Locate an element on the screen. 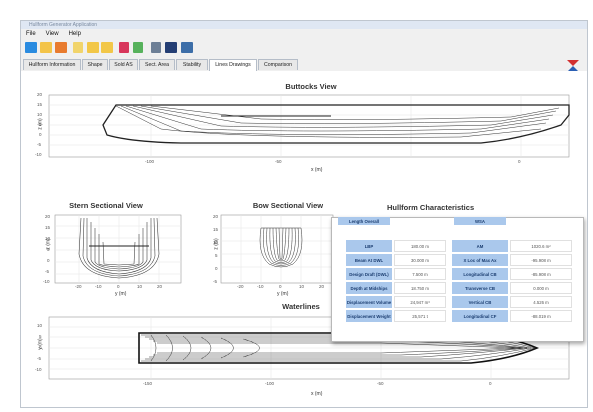 This screenshot has height=412, width=593. hullform-value: 24,947 m³ is located at coordinates (420, 302).